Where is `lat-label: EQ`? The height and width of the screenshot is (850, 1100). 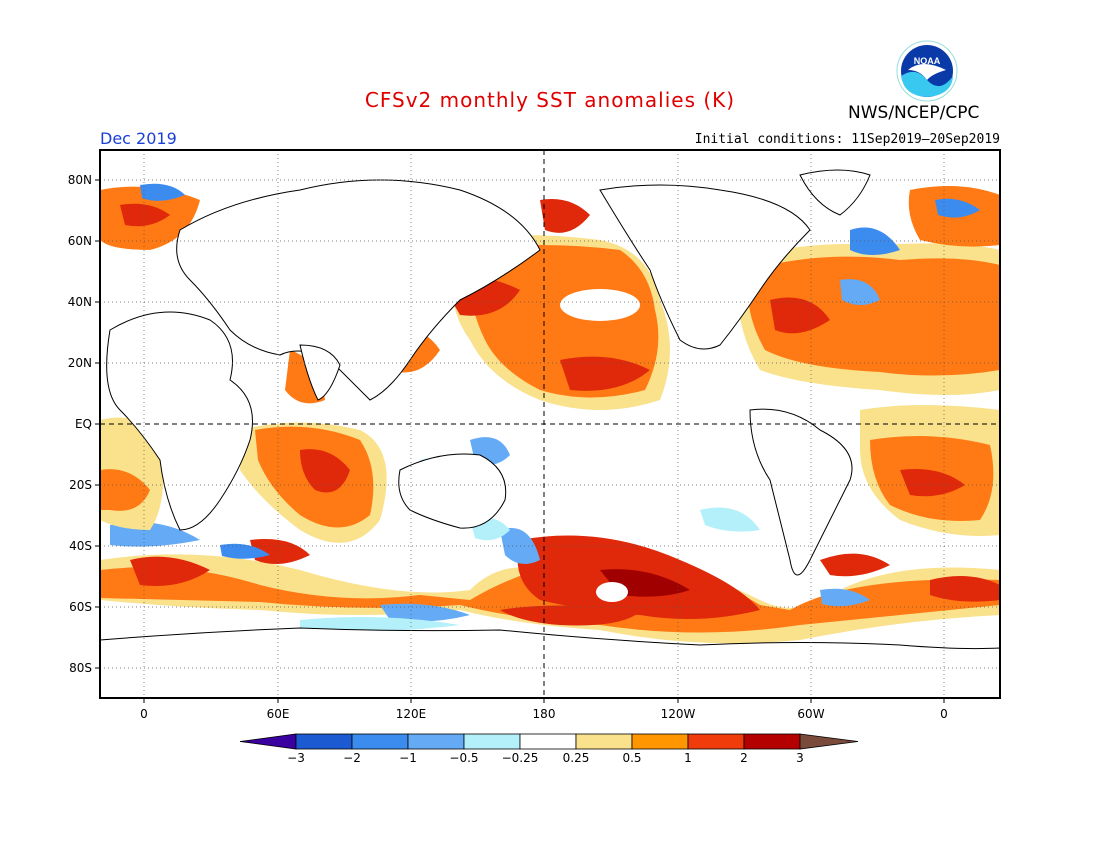
lat-label: EQ is located at coordinates (83, 424).